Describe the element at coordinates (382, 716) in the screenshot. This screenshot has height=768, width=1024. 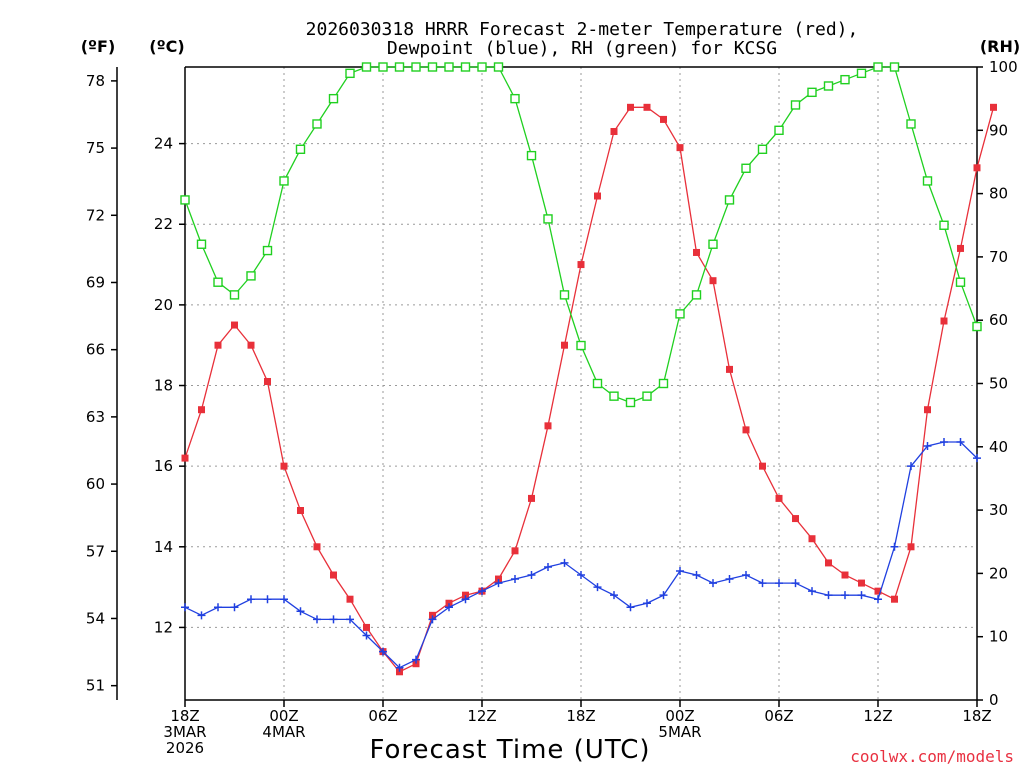
I see `time-tick-label: 06Z` at that location.